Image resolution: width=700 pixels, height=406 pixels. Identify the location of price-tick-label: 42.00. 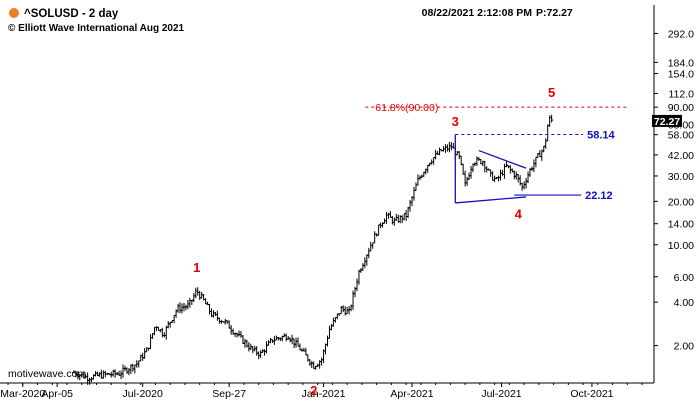
(681, 156).